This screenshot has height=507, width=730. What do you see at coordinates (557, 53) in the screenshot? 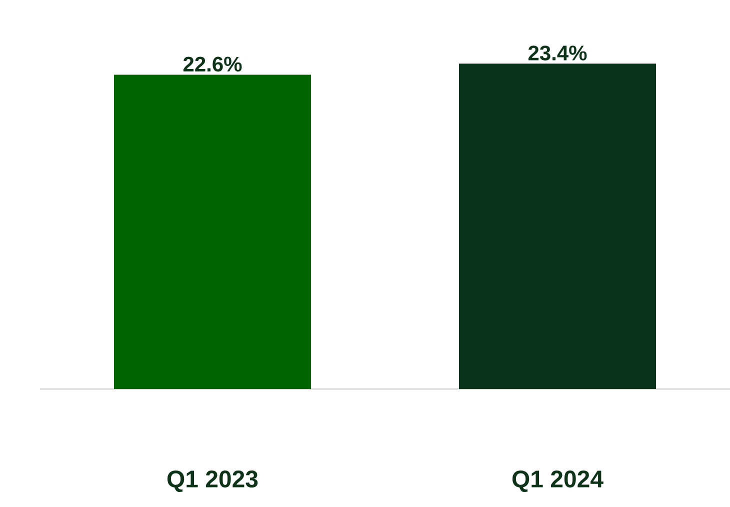
I see `data-label: 23.4%` at bounding box center [557, 53].